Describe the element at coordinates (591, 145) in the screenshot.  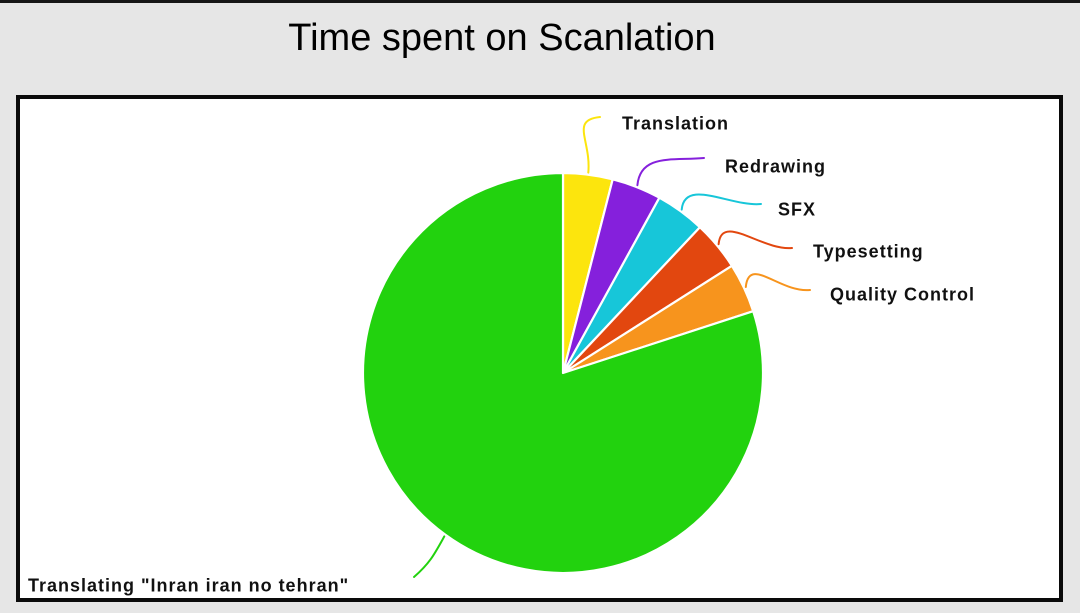
I see `leader-line-translation` at that location.